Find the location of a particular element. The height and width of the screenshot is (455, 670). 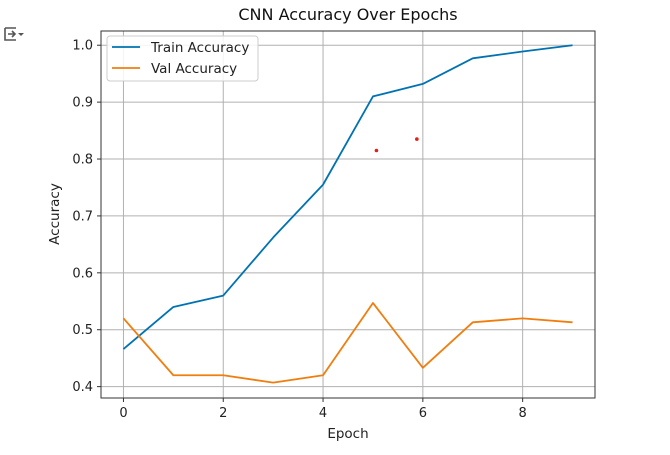

x-tick-label: 2 is located at coordinates (223, 413).